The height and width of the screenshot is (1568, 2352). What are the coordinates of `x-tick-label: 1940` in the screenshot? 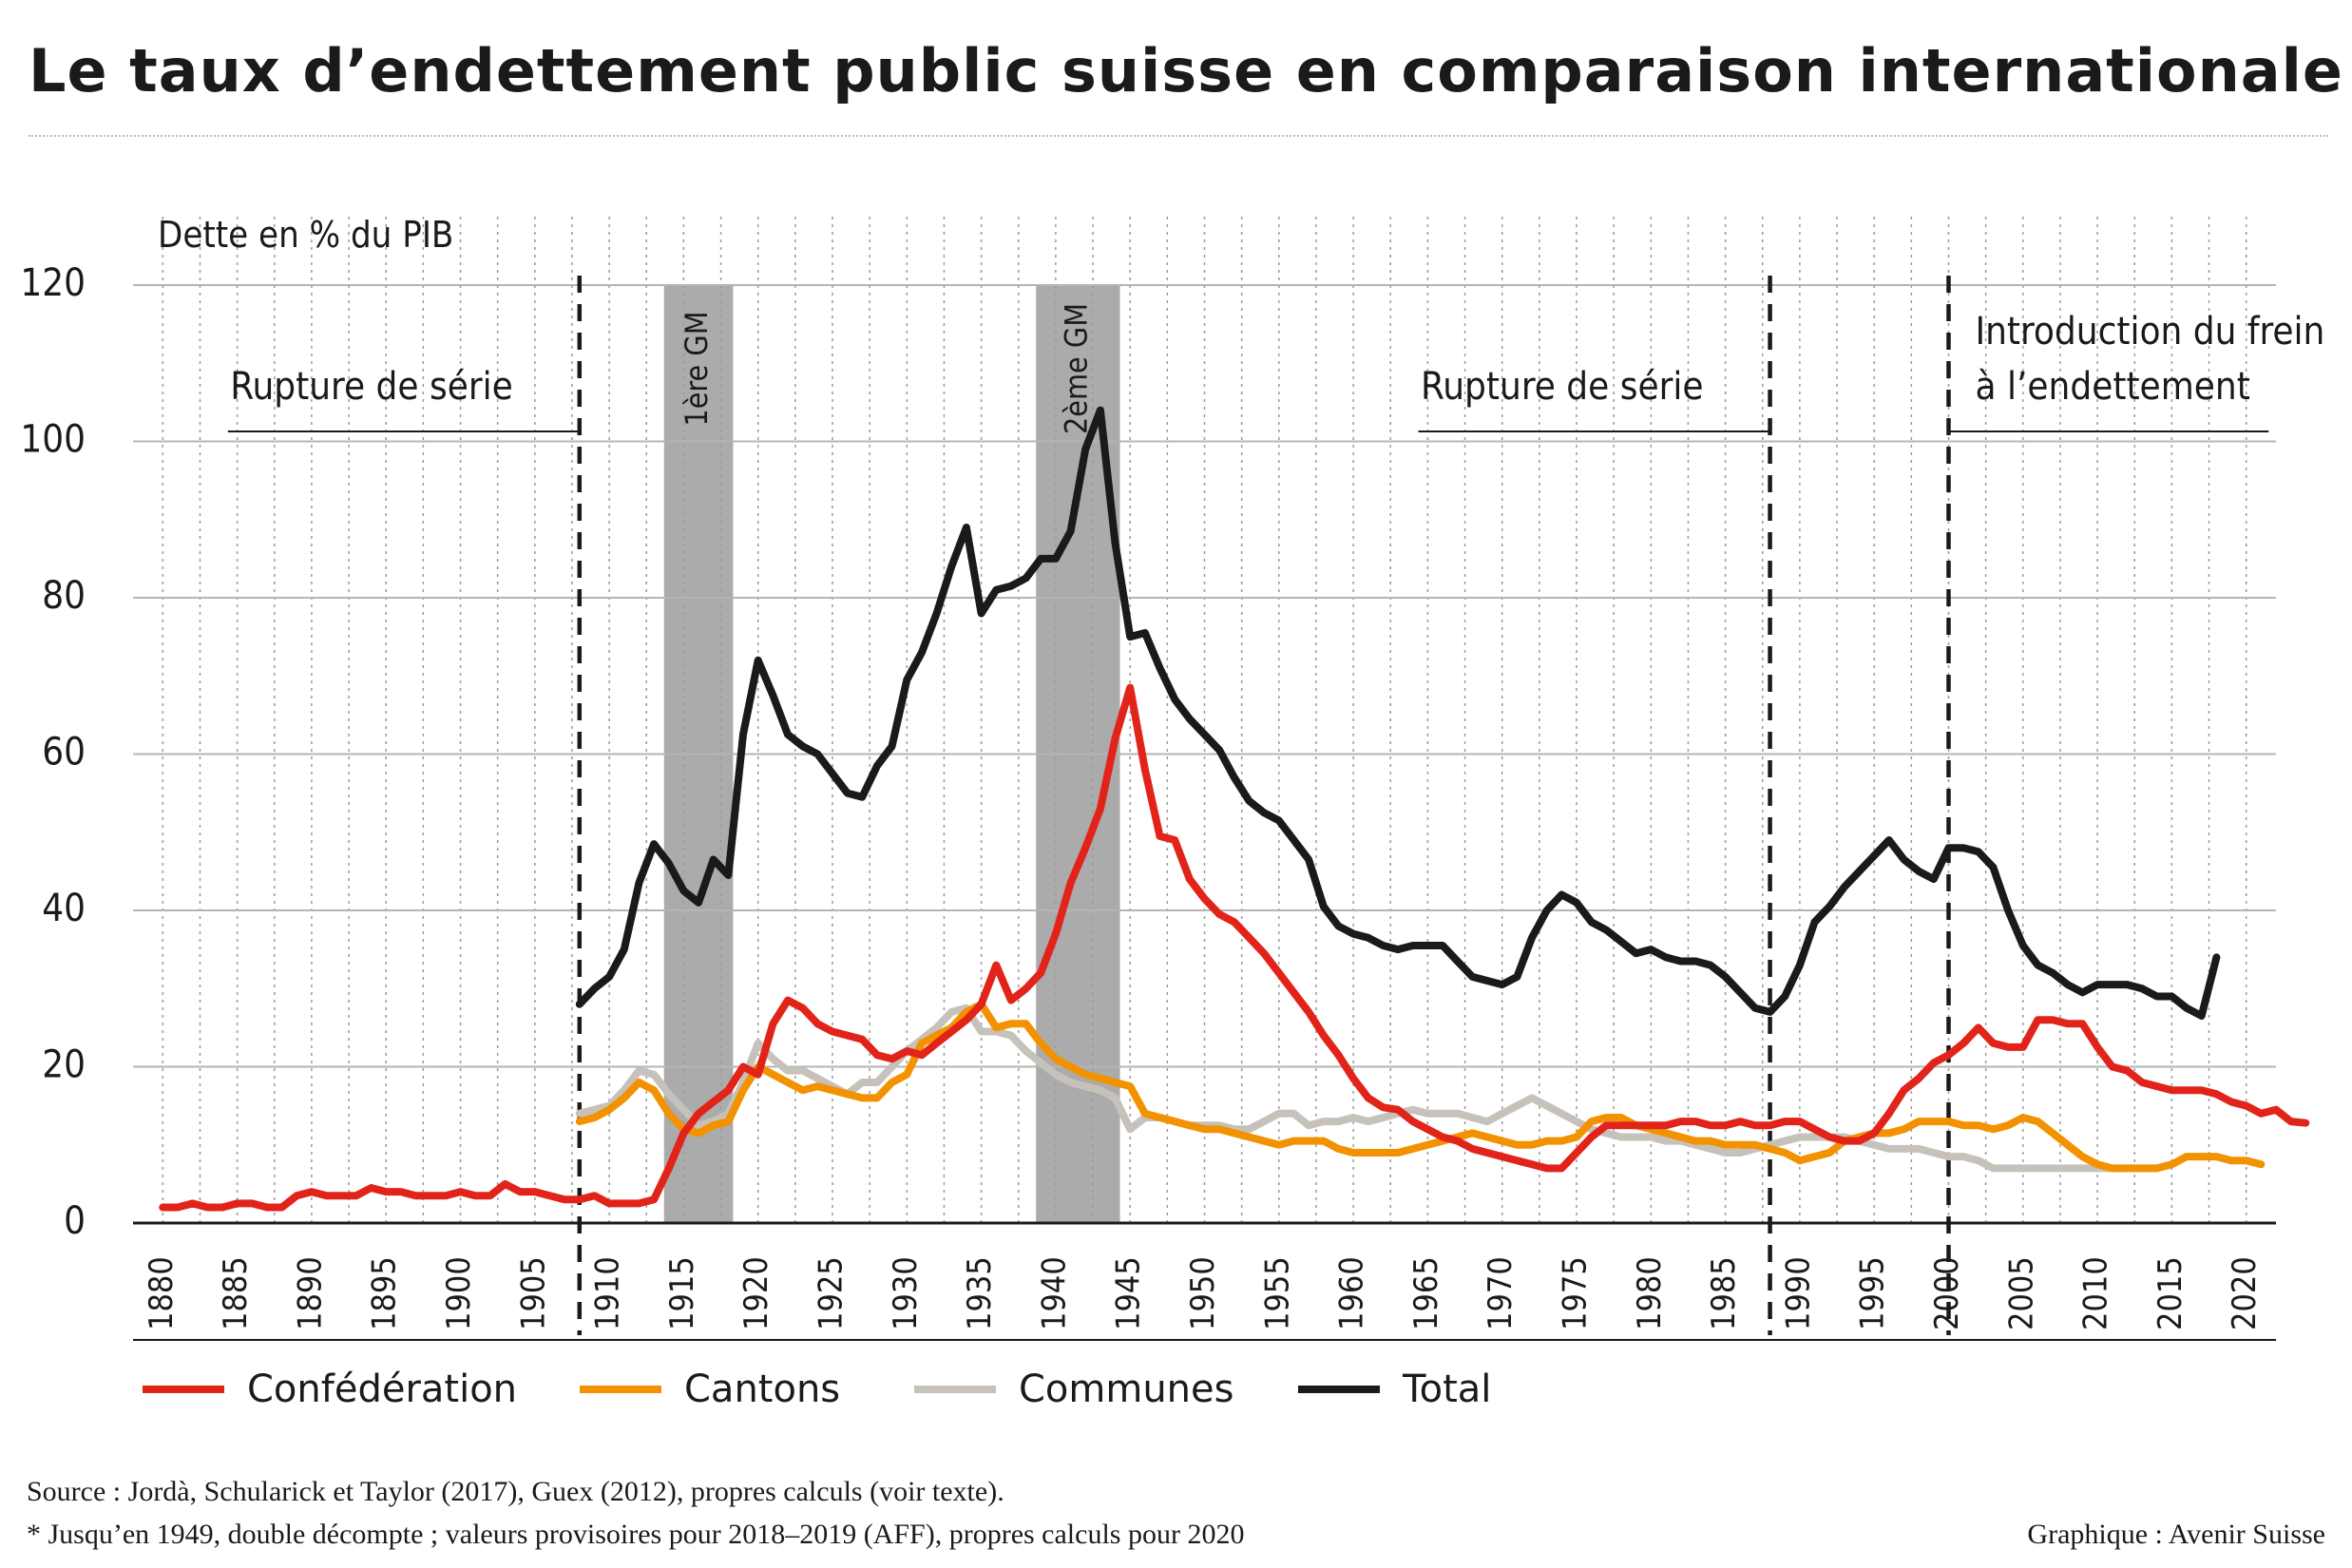 It's located at (1054, 1293).